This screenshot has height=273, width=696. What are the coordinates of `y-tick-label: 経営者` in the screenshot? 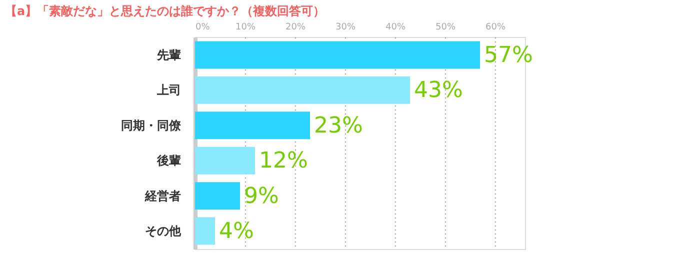 It's located at (162, 195).